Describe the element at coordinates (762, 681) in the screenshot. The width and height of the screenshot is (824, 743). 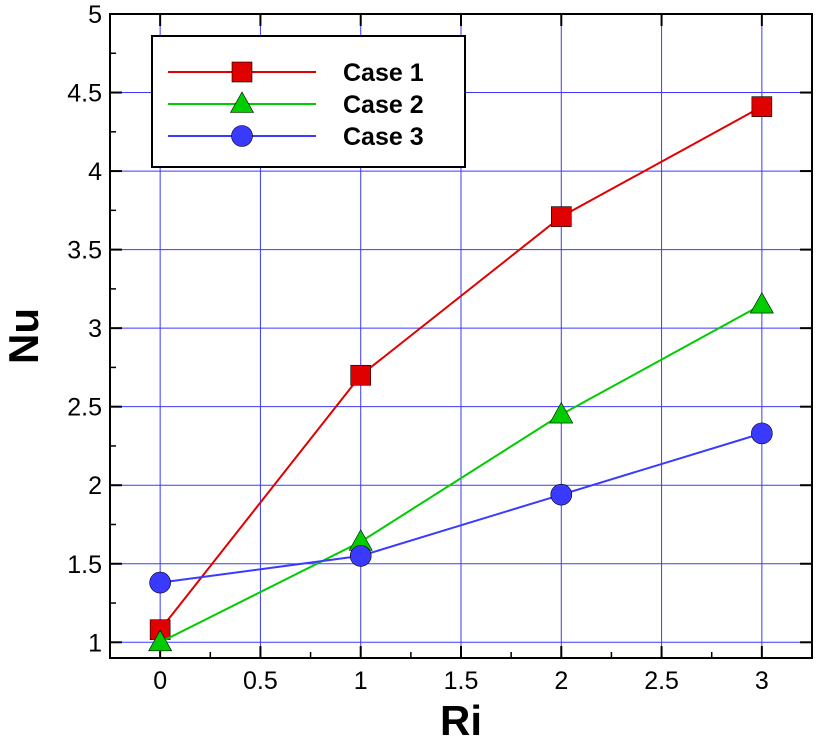
I see `x-tick-label: 3` at that location.